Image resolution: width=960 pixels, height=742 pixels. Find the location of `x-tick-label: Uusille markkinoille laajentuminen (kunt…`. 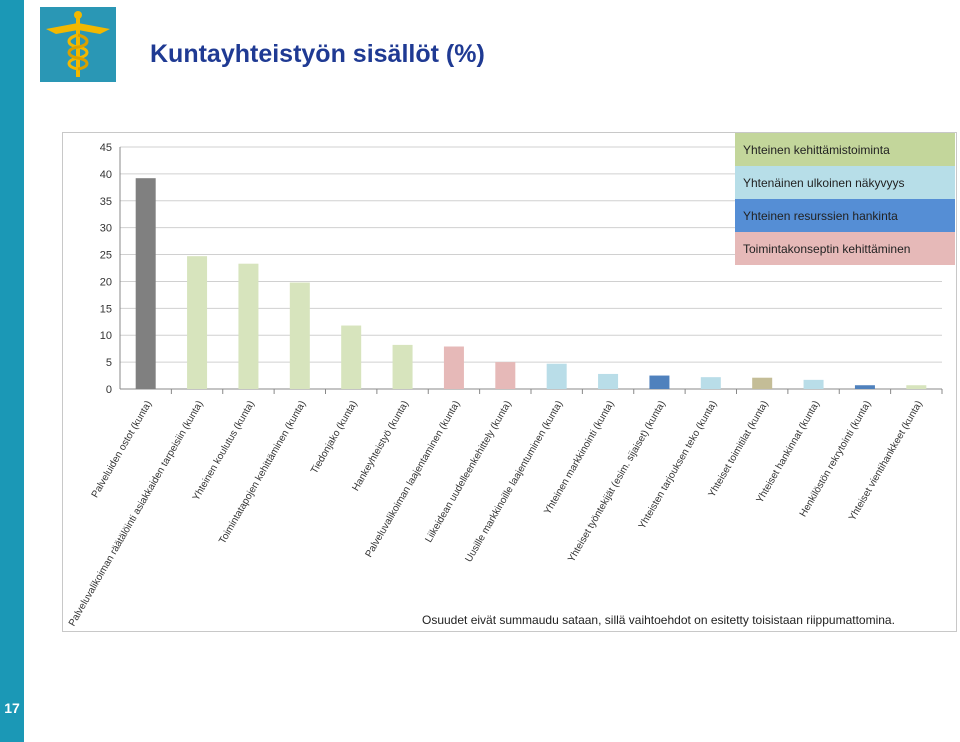

x-tick-label: Uusille markkinoille laajentuminen (kunt… is located at coordinates (514, 481).